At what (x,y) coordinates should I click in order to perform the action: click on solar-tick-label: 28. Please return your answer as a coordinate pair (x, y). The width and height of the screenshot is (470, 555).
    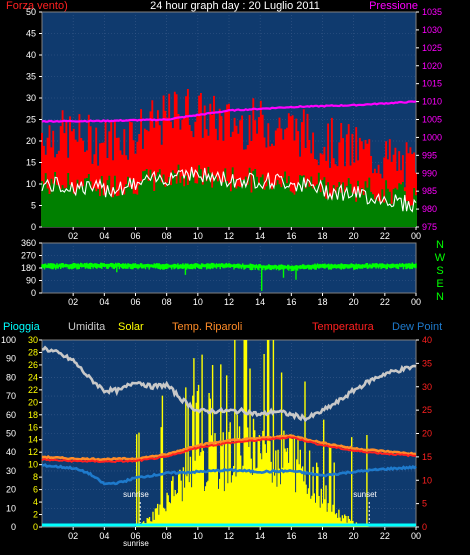
    Looking at the image, I should click on (33, 352).